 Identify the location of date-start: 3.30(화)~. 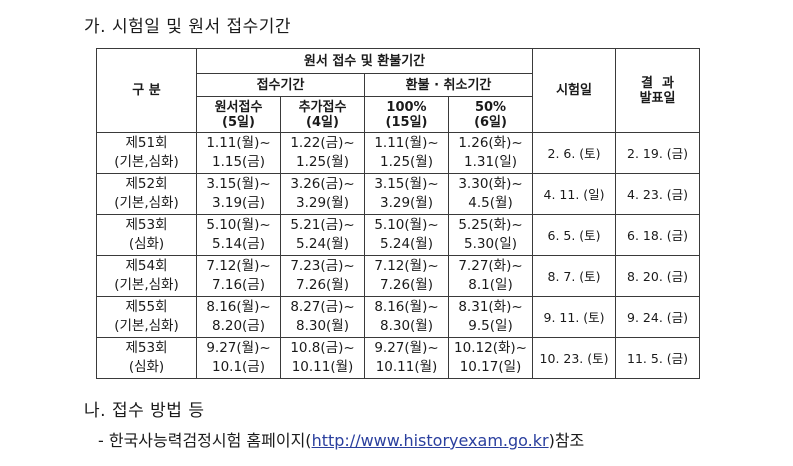
(490, 184).